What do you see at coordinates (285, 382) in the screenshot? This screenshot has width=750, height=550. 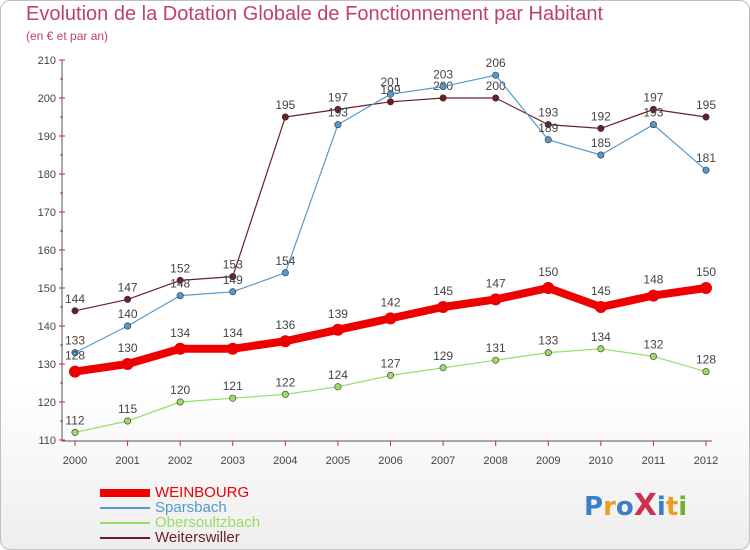 I see `data-label: 122` at bounding box center [285, 382].